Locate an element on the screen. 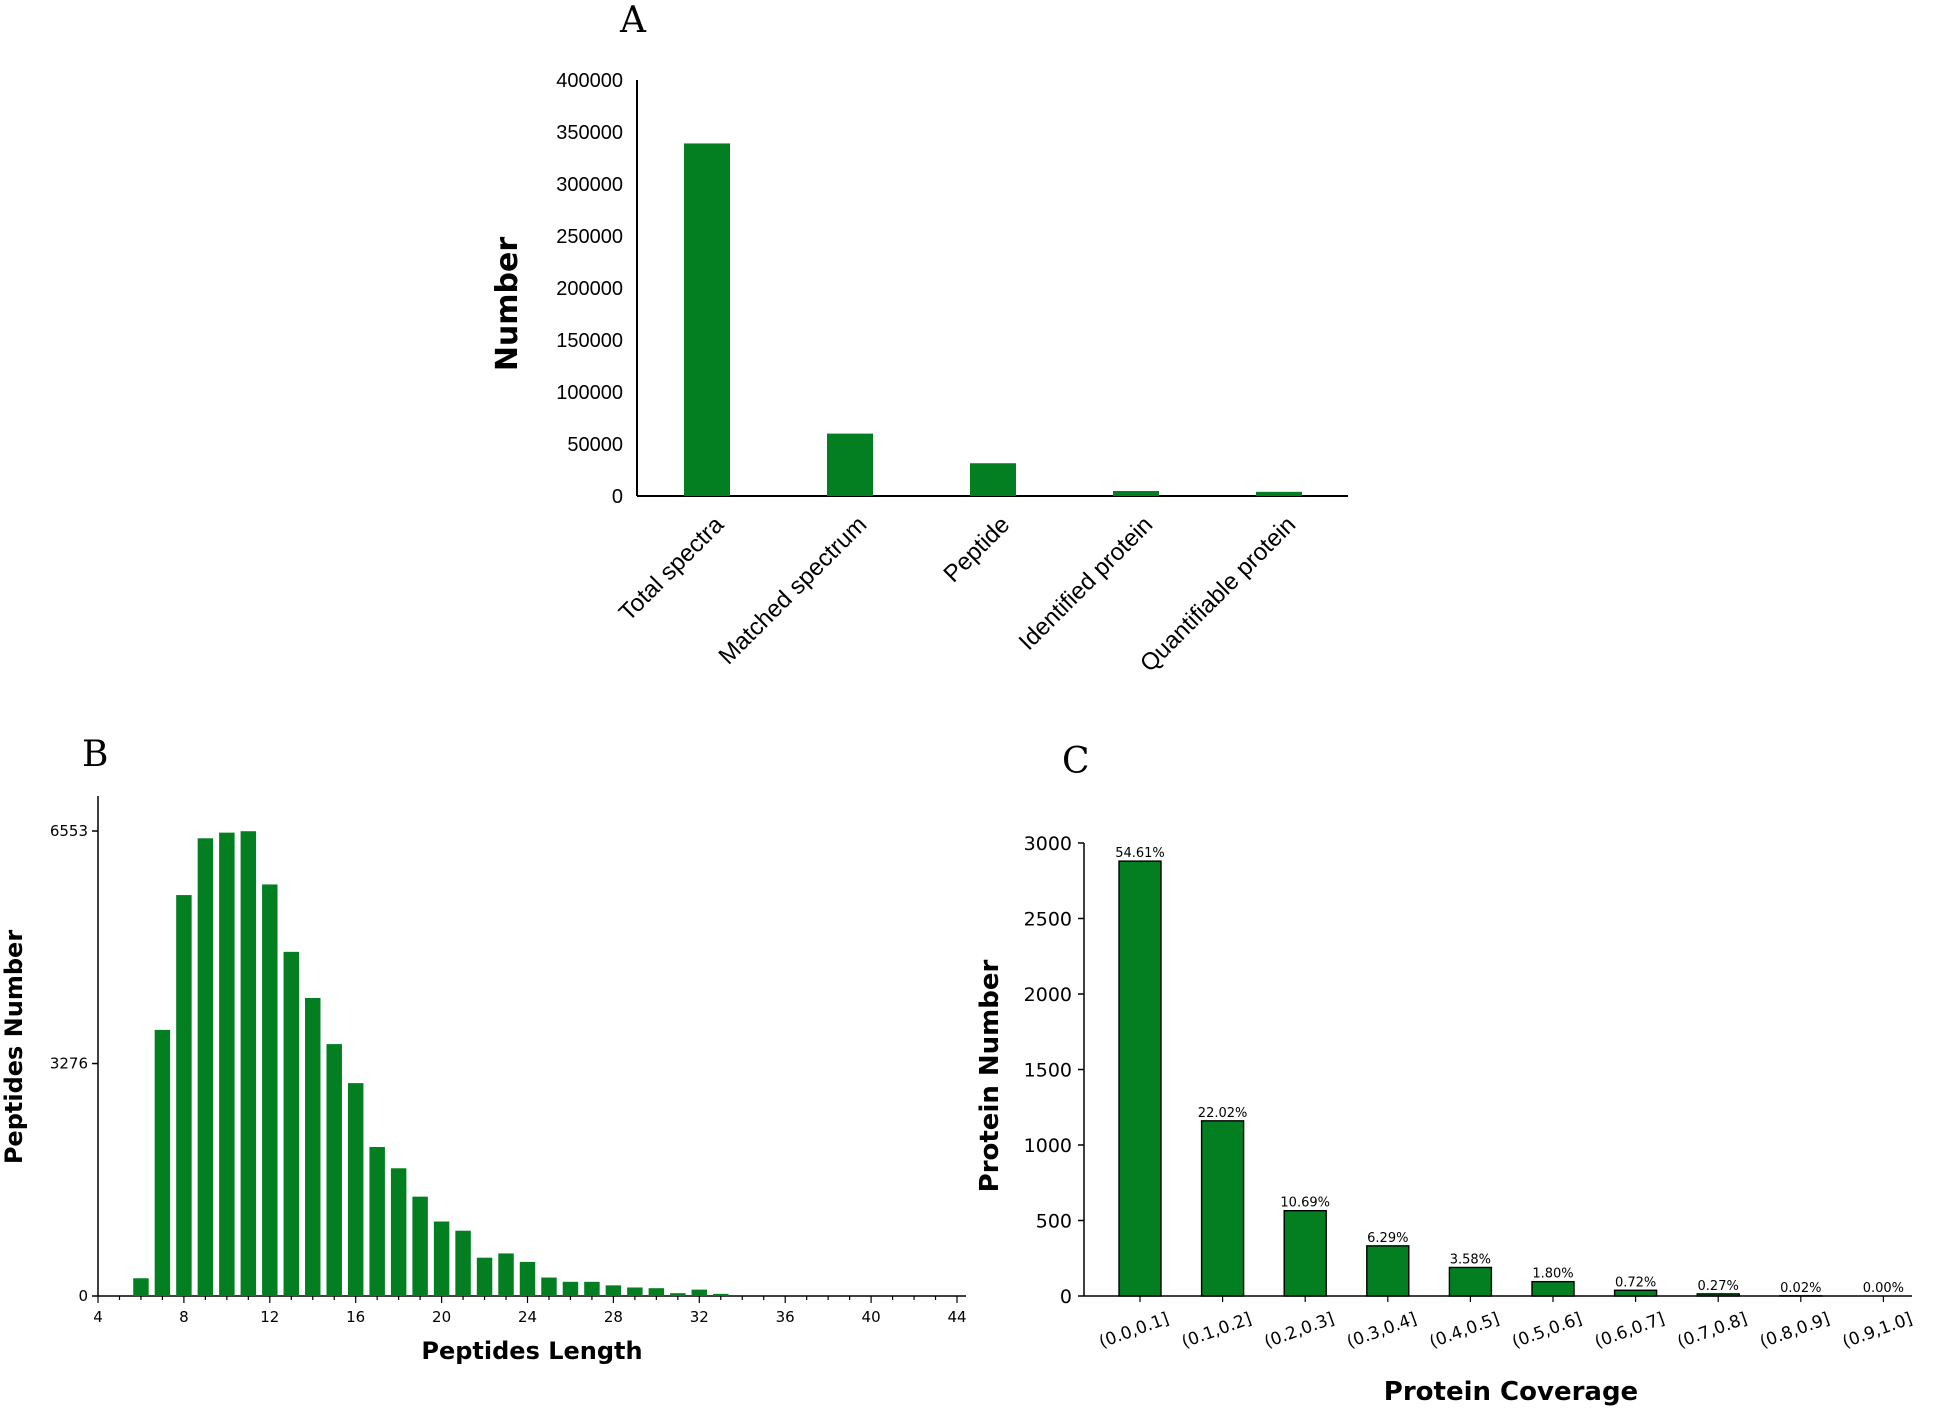 This screenshot has height=1409, width=1946. y-tick-label-c: 2500 is located at coordinates (1048, 920).